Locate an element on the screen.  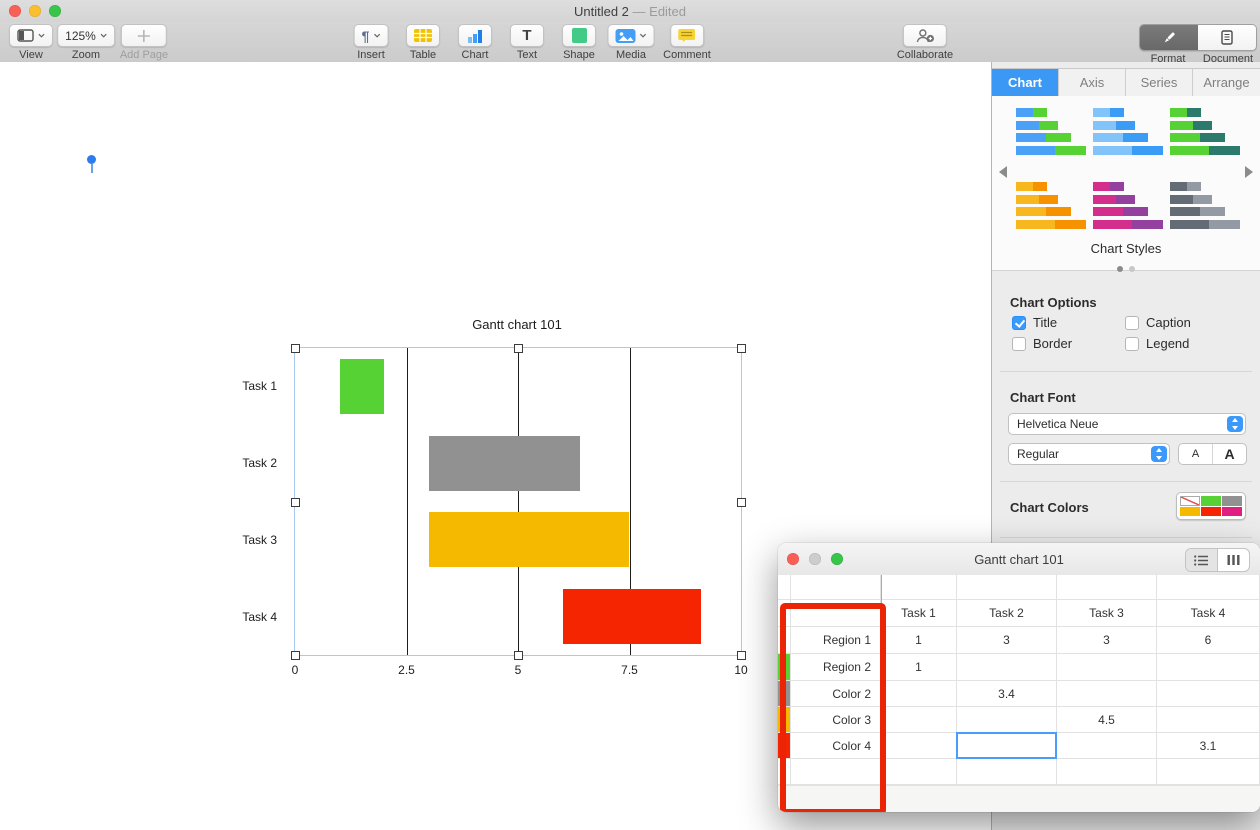
chart-colors-button is located at coordinates (1211, 506).